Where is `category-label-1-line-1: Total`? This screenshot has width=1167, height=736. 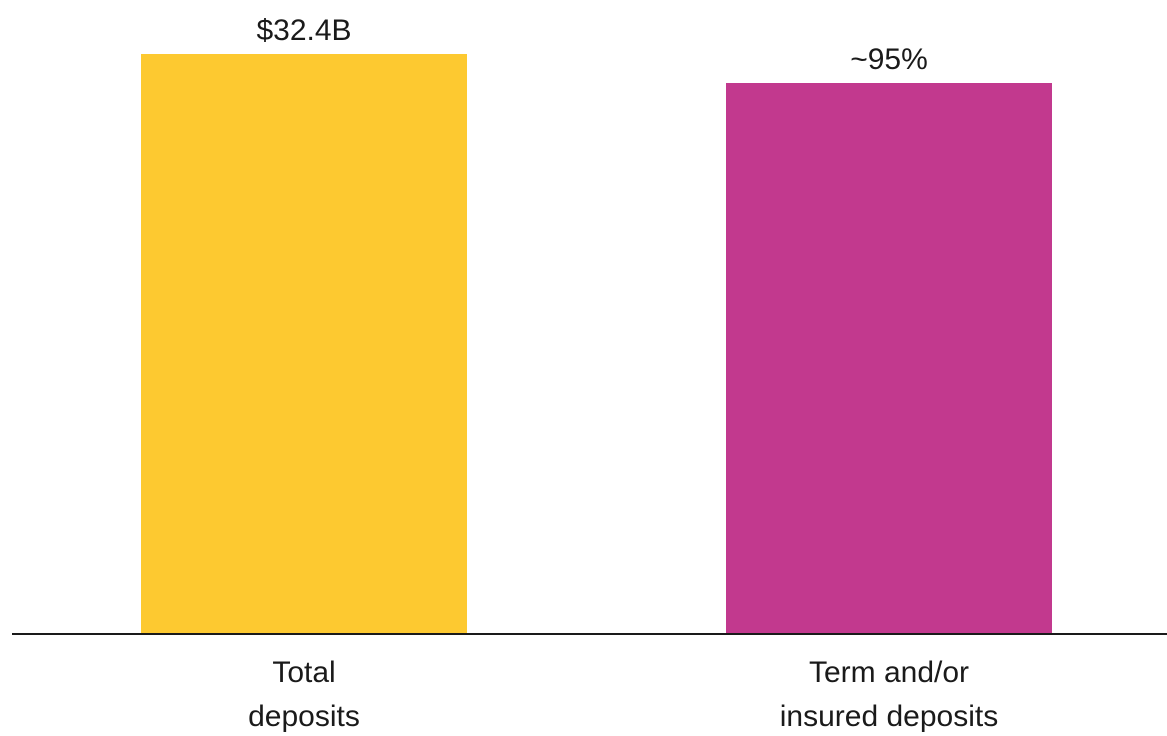
category-label-1-line-1: Total is located at coordinates (303, 672).